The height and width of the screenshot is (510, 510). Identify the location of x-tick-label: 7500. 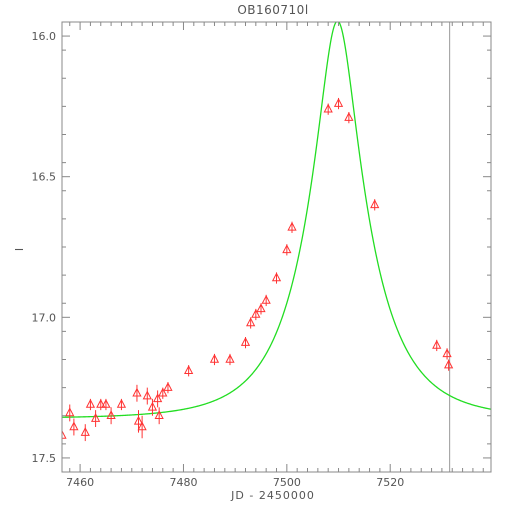
(287, 482).